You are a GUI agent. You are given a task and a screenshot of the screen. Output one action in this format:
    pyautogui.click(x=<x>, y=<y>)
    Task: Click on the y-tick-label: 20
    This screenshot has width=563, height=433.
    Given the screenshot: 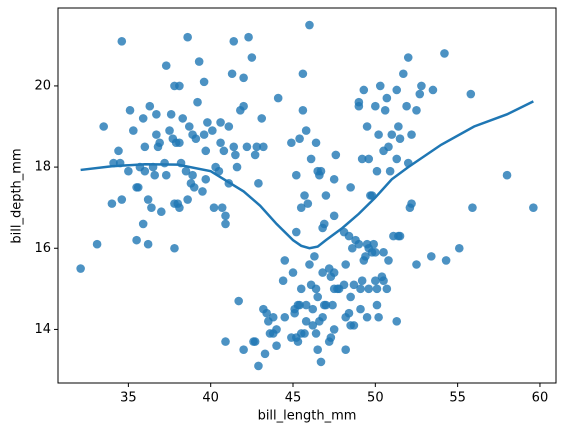 What is the action you would take?
    pyautogui.click(x=42, y=85)
    